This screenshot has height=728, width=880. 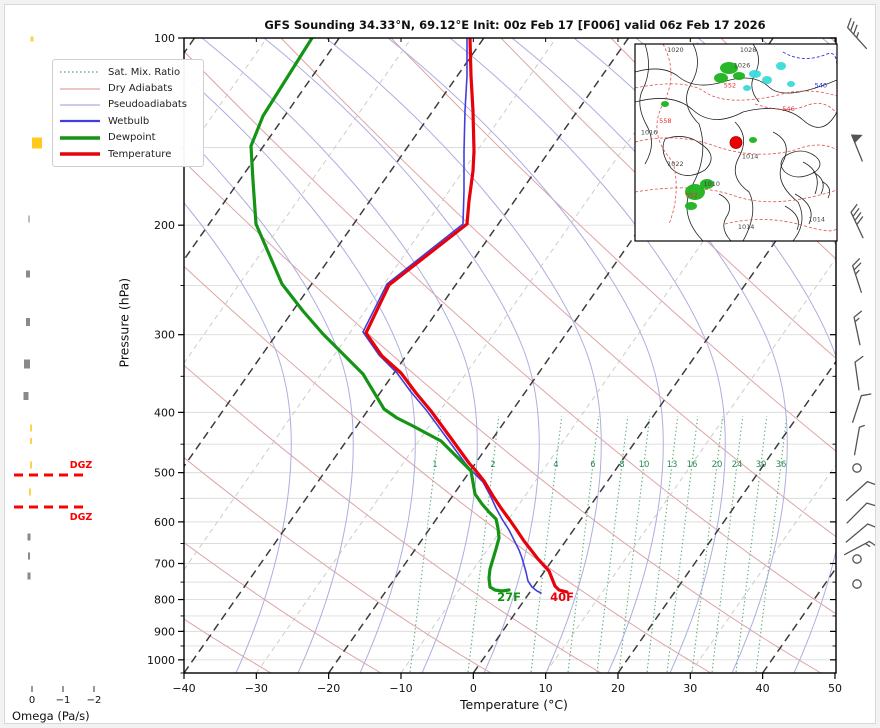 What do you see at coordinates (509, 597) in the screenshot?
I see `surface-dewpoint-label: 27F` at bounding box center [509, 597].